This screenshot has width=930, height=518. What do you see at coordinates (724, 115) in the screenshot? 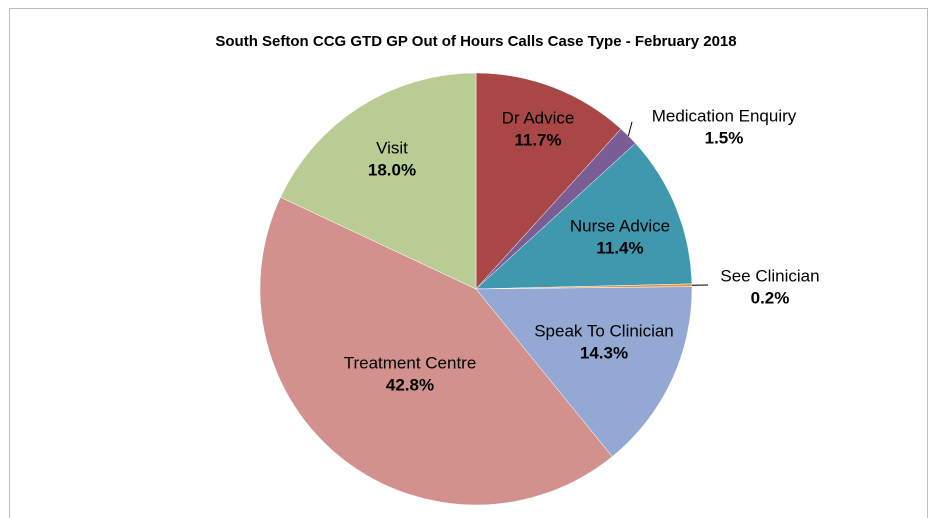
I see `slice-label: Medication Enquiry` at bounding box center [724, 115].